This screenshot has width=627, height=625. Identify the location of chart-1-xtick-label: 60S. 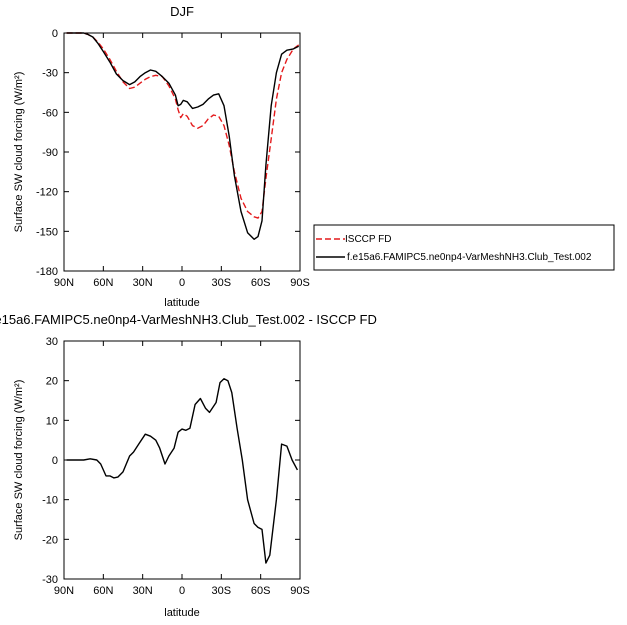
(261, 591).